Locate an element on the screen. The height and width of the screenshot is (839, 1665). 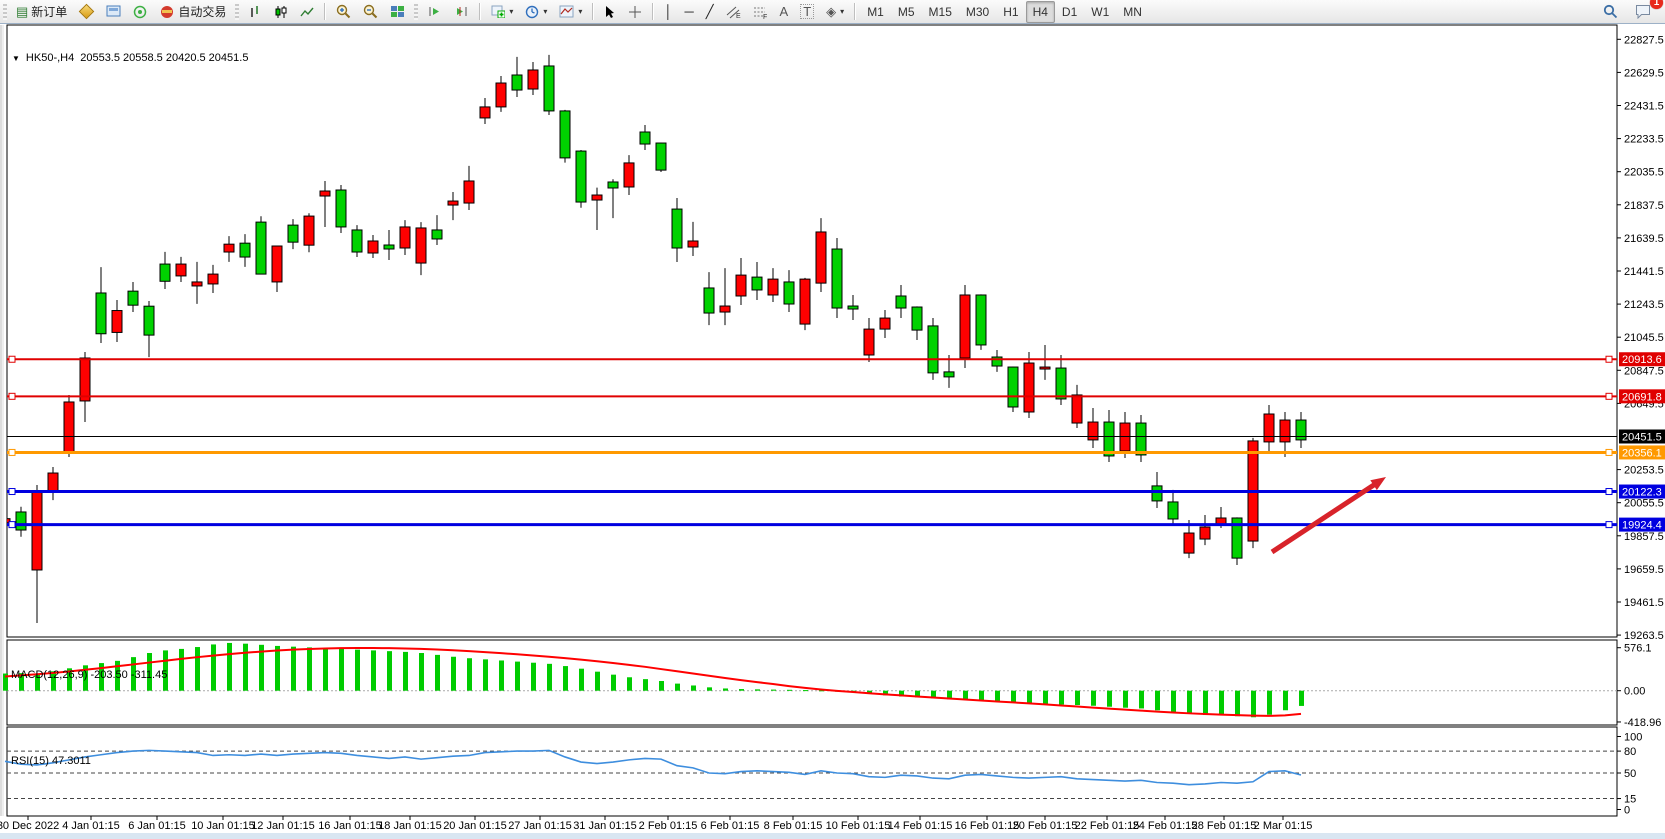
search-button is located at coordinates (1610, 12).